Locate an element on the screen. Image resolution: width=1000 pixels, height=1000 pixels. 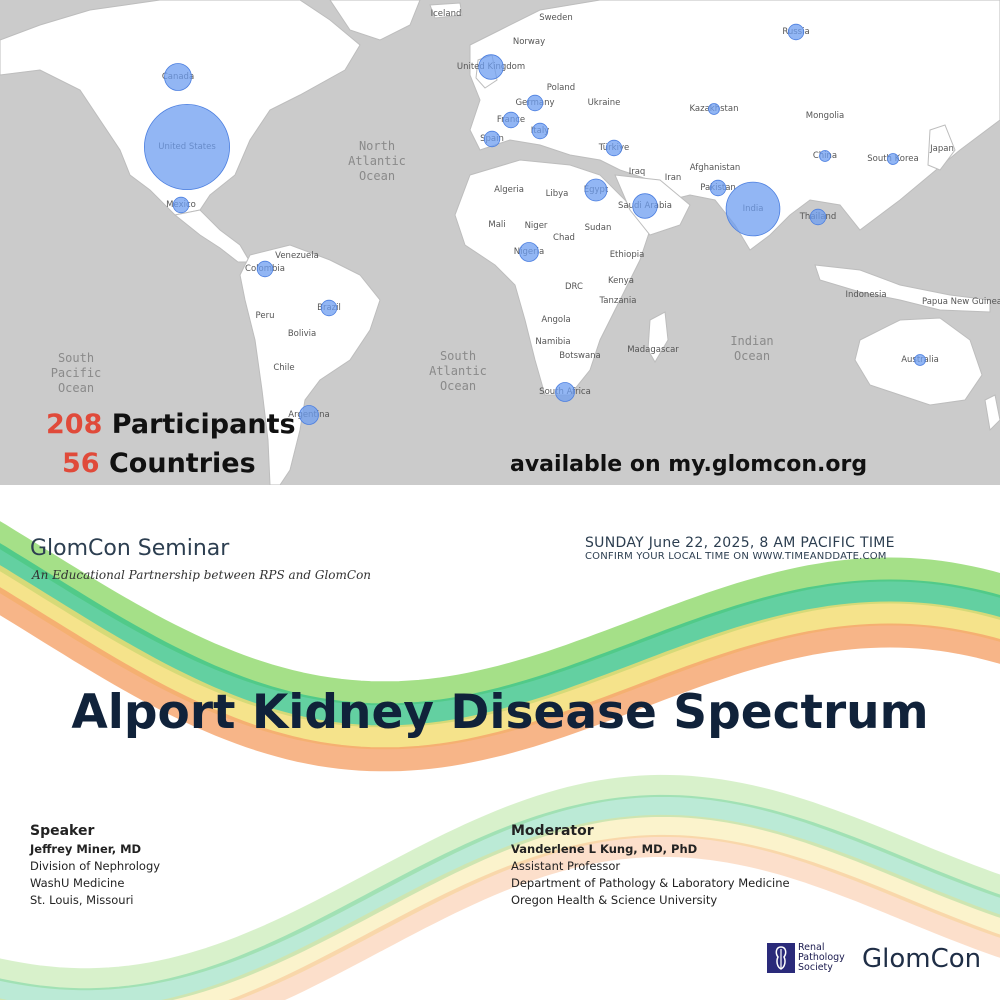
rps-logo-line: Pathology is located at coordinates (821, 957).